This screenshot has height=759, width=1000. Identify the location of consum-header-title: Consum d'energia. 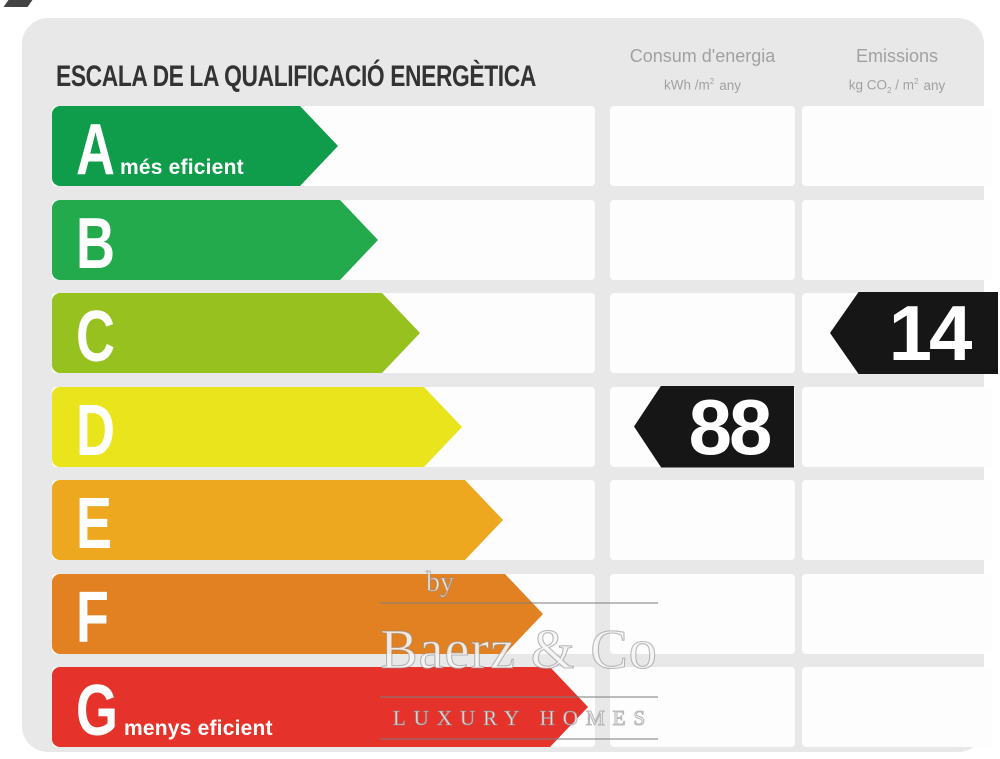
(702, 56).